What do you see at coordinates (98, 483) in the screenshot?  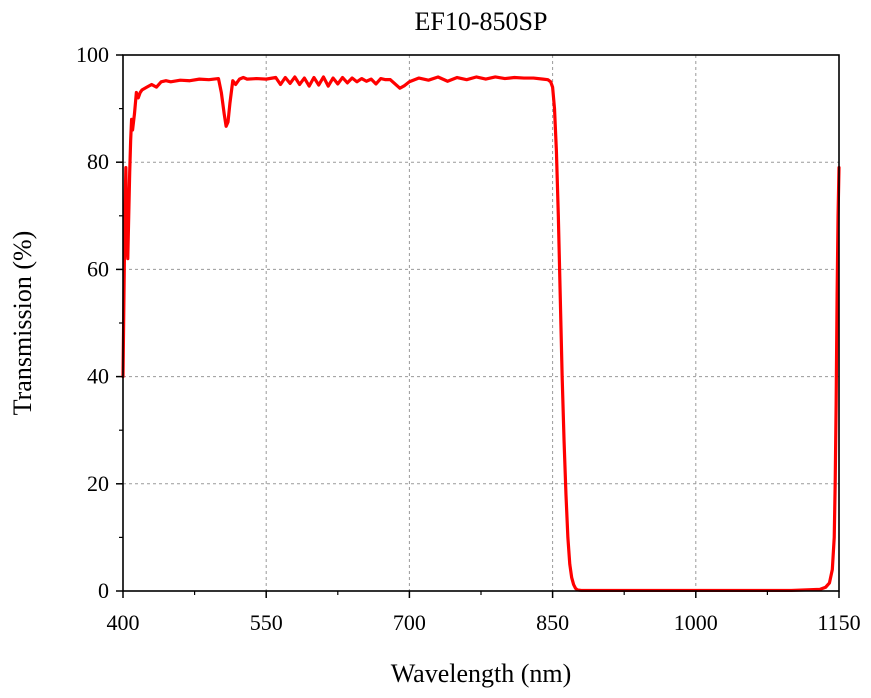 I see `y-tick-label: 20` at bounding box center [98, 483].